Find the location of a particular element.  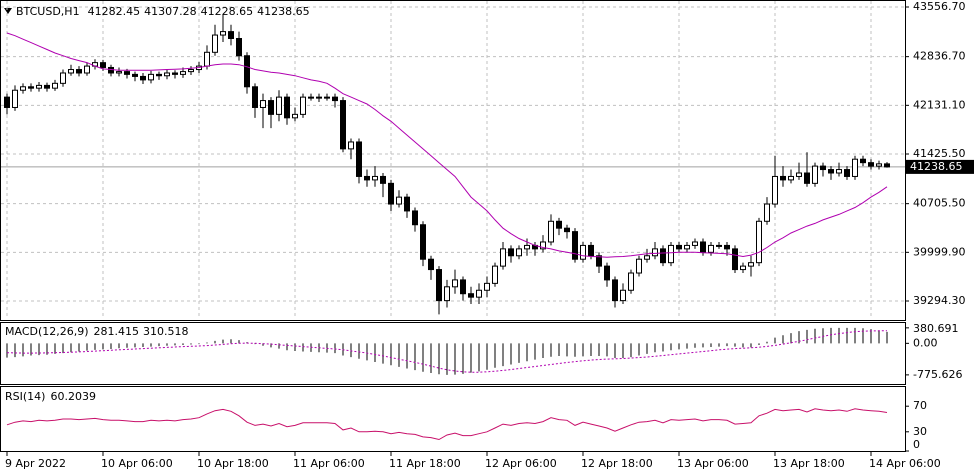

header-open: 41282.45 is located at coordinates (114, 11).